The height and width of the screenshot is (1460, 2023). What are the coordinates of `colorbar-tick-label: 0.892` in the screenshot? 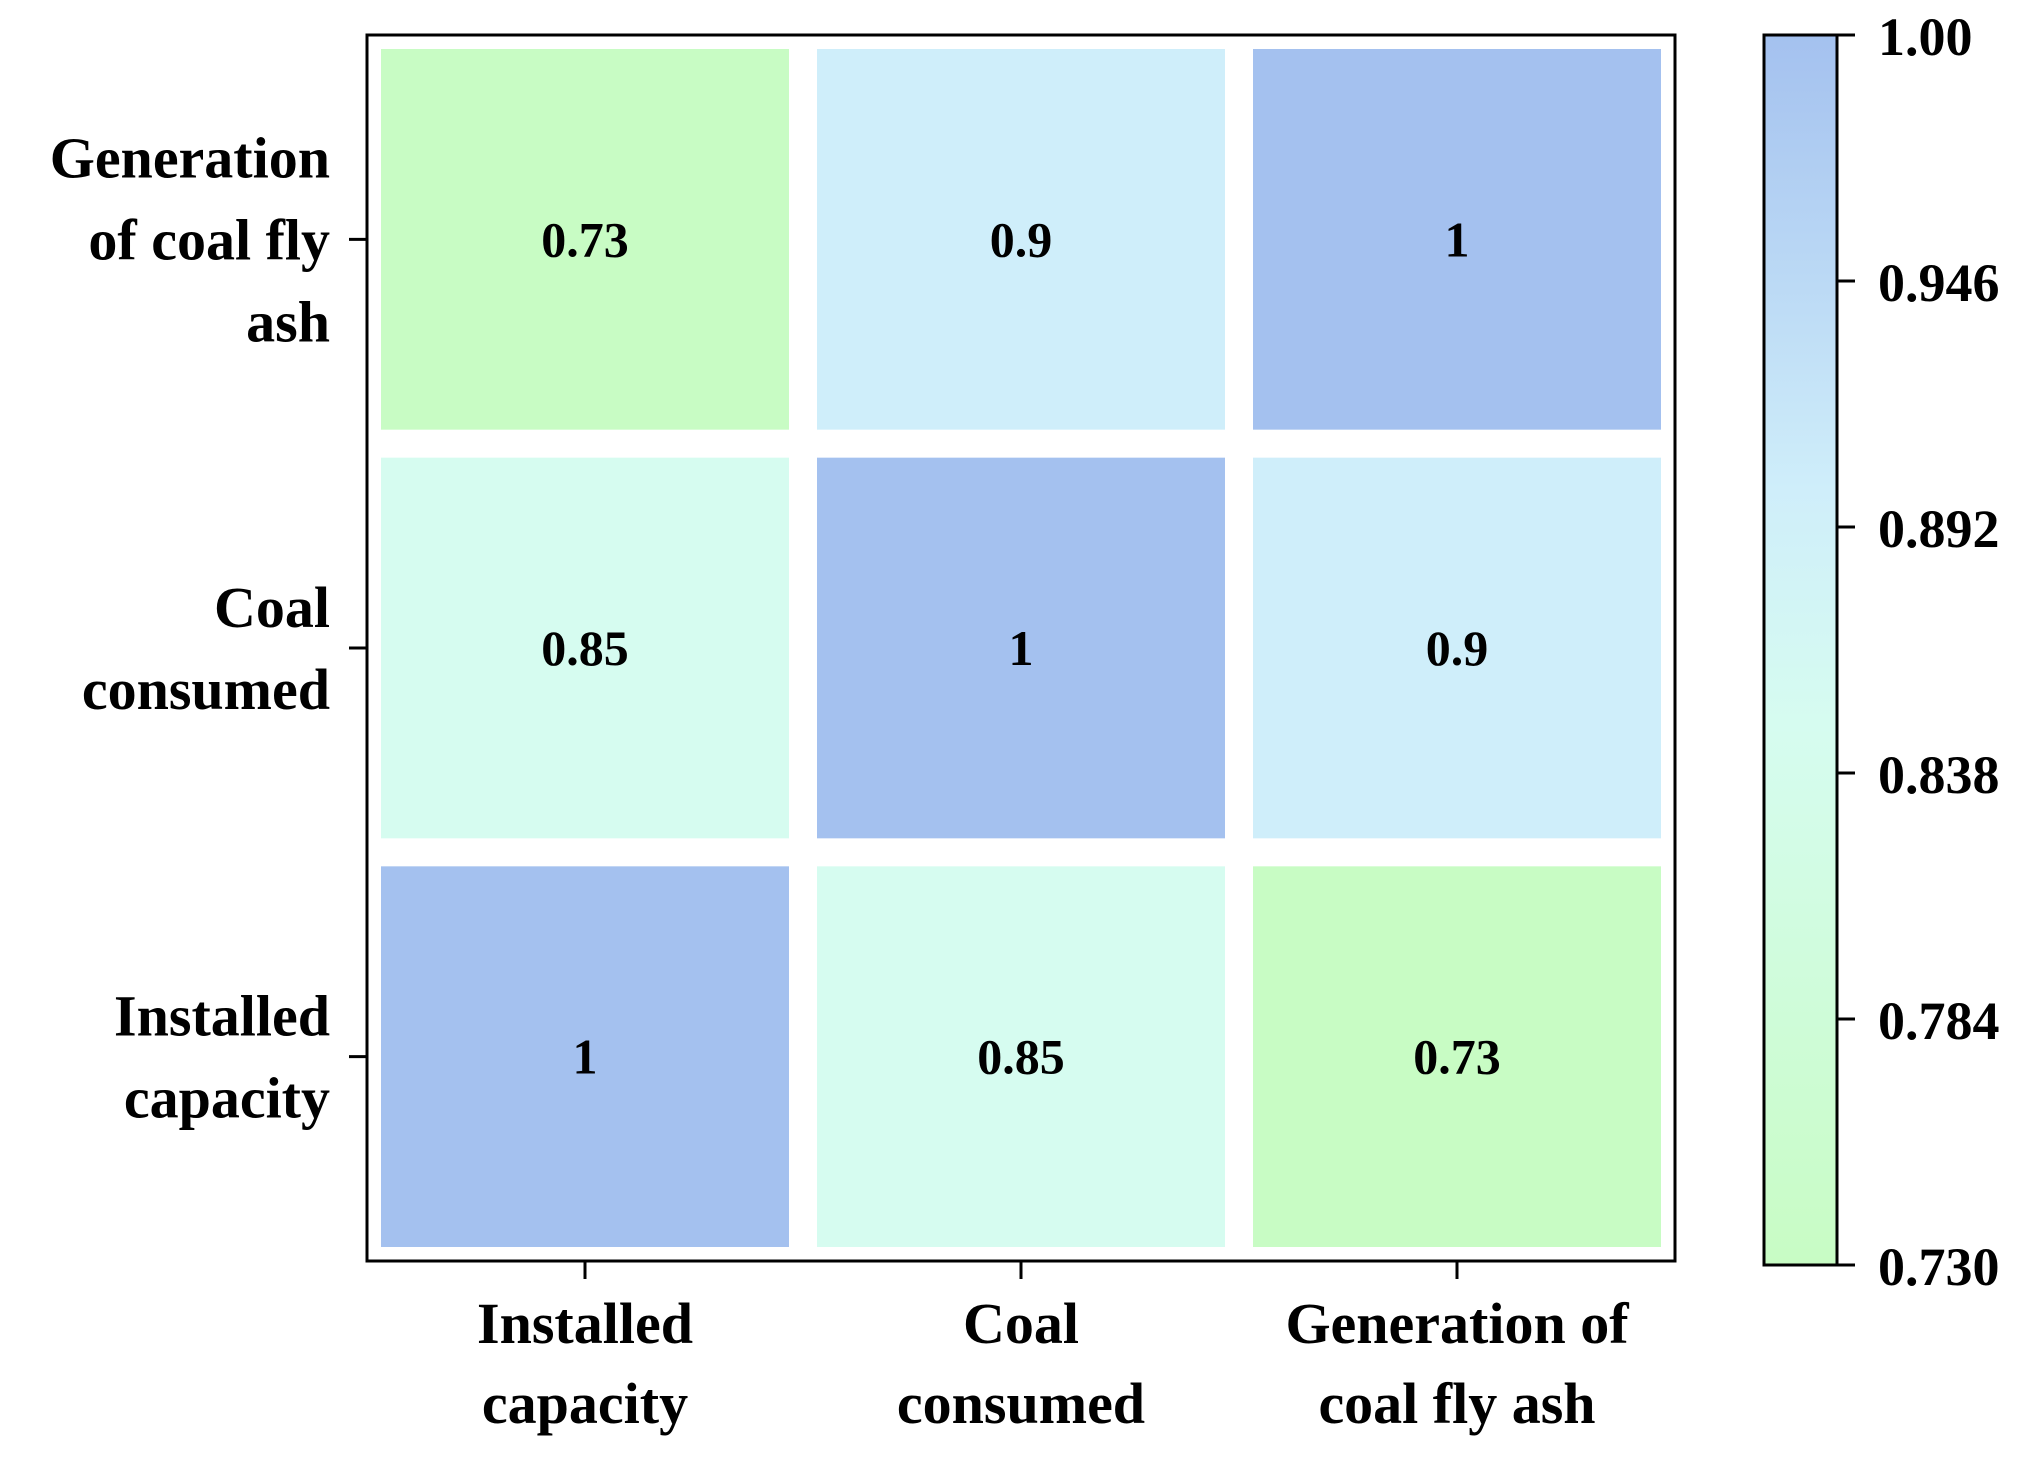 It's located at (1939, 529).